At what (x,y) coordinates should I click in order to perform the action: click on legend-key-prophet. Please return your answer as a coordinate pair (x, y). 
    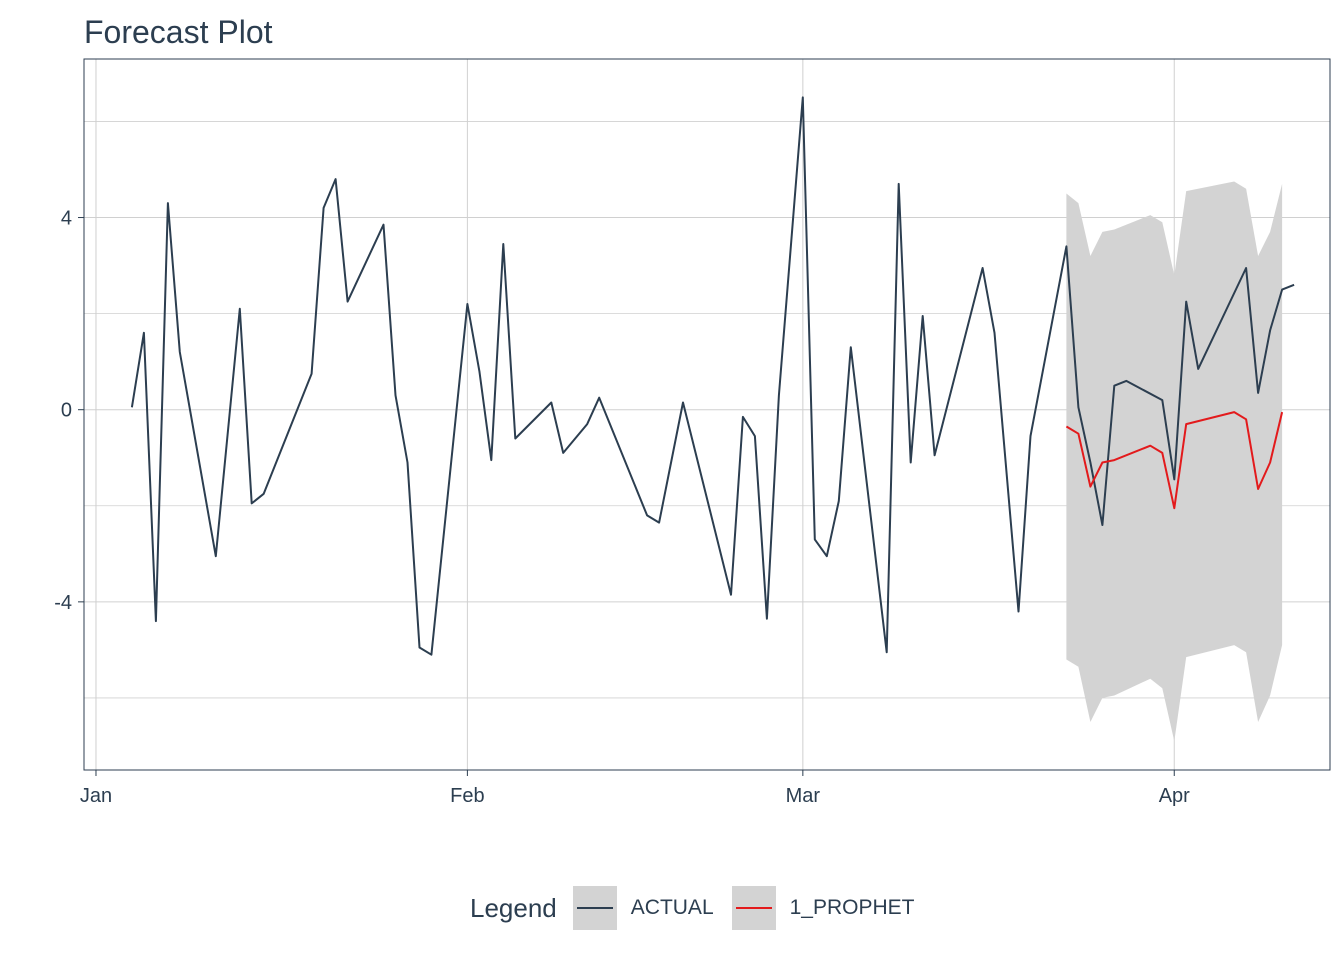
    Looking at the image, I should click on (753, 908).